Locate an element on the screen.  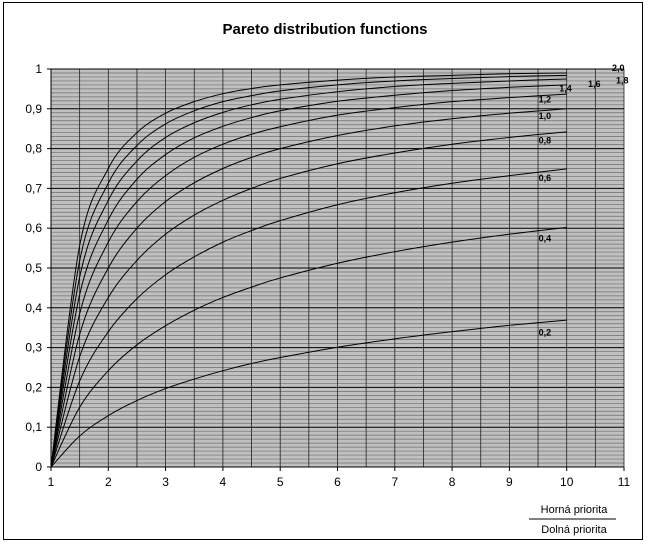
curve-label: 0,8 is located at coordinates (545, 140).